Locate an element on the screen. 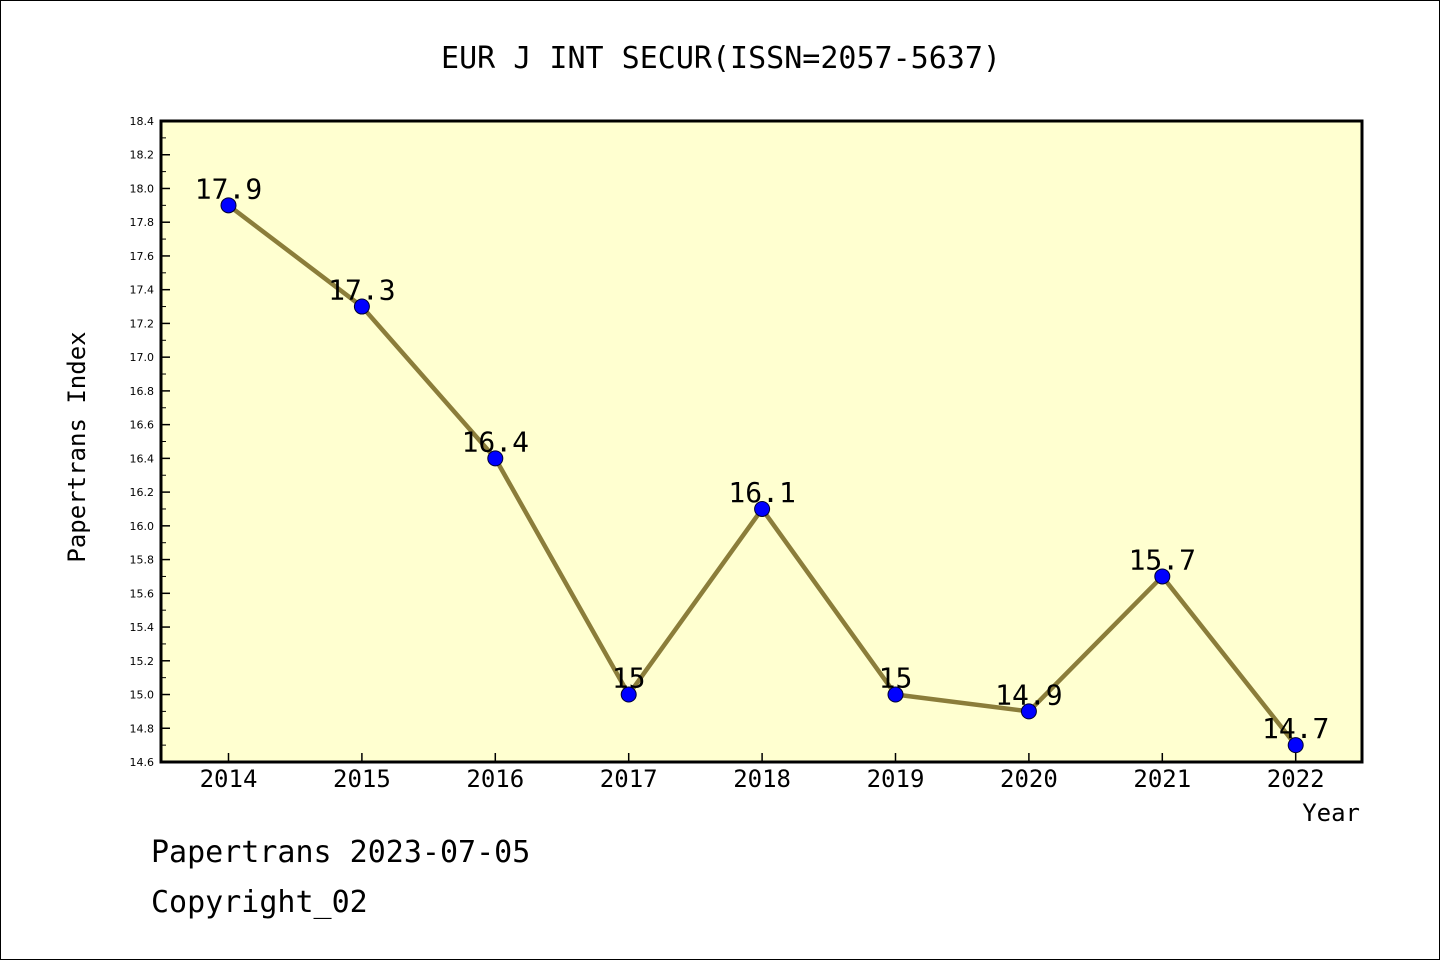 The height and width of the screenshot is (961, 1440). y-tick-label: 16.2 is located at coordinates (142, 492).